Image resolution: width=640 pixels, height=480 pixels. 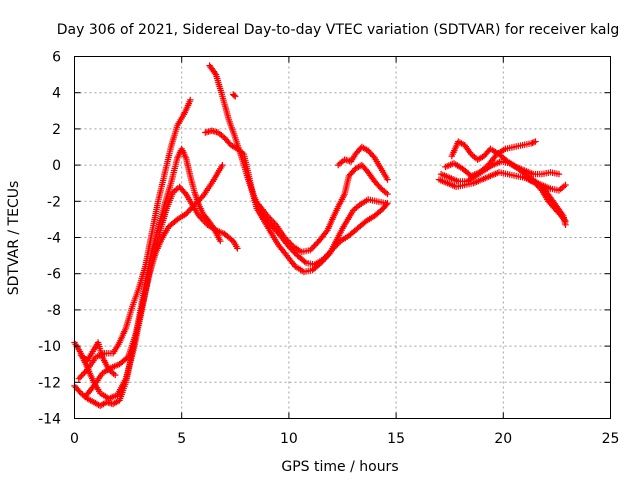 I want to click on y-tick-label: -6, so click(x=54, y=275).